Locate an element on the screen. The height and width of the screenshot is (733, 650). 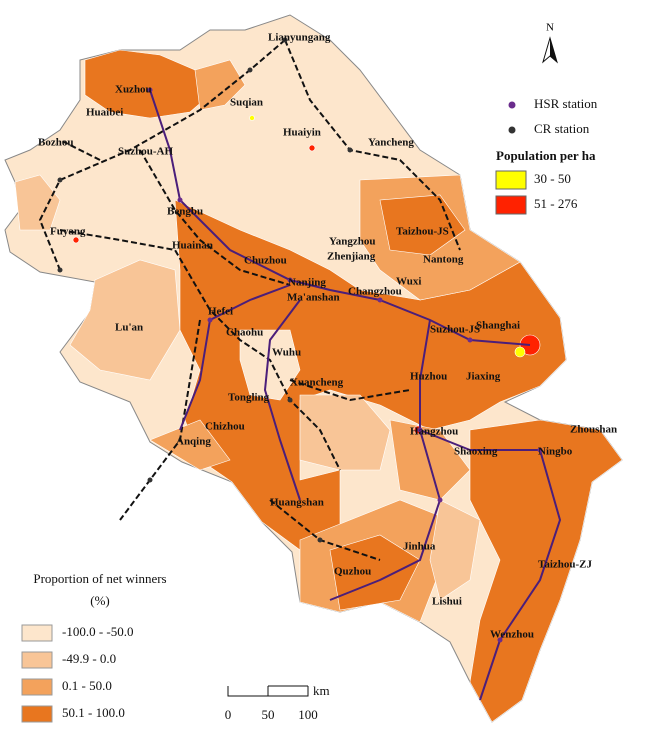
city-label: Huaibei is located at coordinates (104, 113).